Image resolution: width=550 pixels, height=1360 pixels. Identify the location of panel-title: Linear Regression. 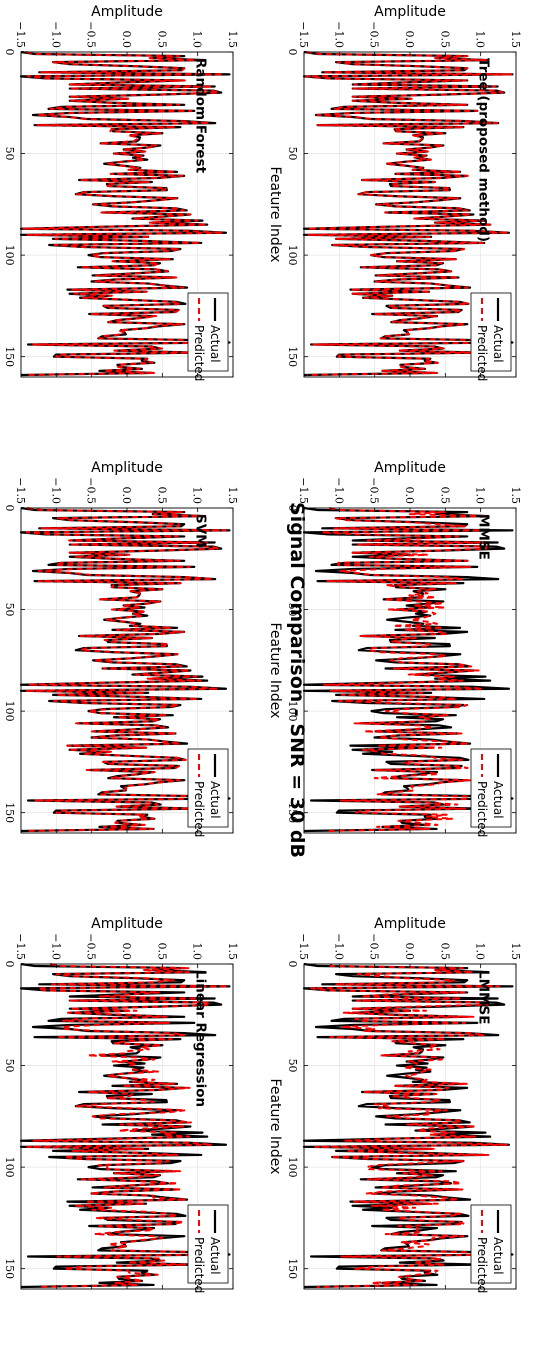
(201, 1038).